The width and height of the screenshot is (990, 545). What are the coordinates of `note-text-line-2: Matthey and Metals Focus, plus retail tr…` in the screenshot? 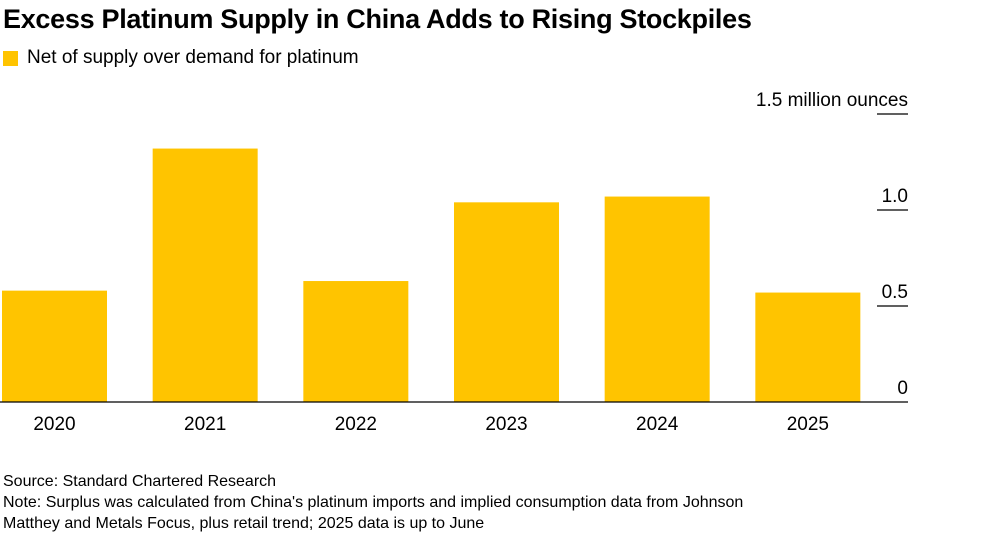 It's located at (244, 523).